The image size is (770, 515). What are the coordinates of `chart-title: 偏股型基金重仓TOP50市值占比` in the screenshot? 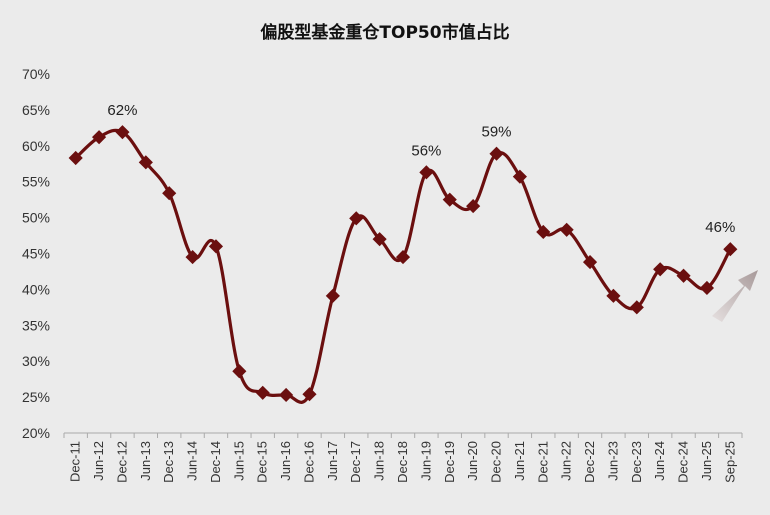 It's located at (384, 32).